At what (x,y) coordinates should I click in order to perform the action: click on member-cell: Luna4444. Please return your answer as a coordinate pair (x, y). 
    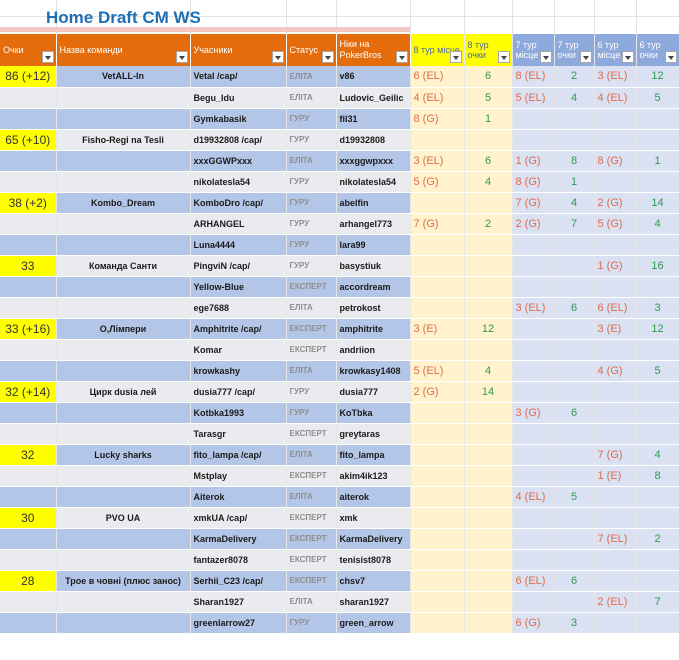
    Looking at the image, I should click on (238, 245).